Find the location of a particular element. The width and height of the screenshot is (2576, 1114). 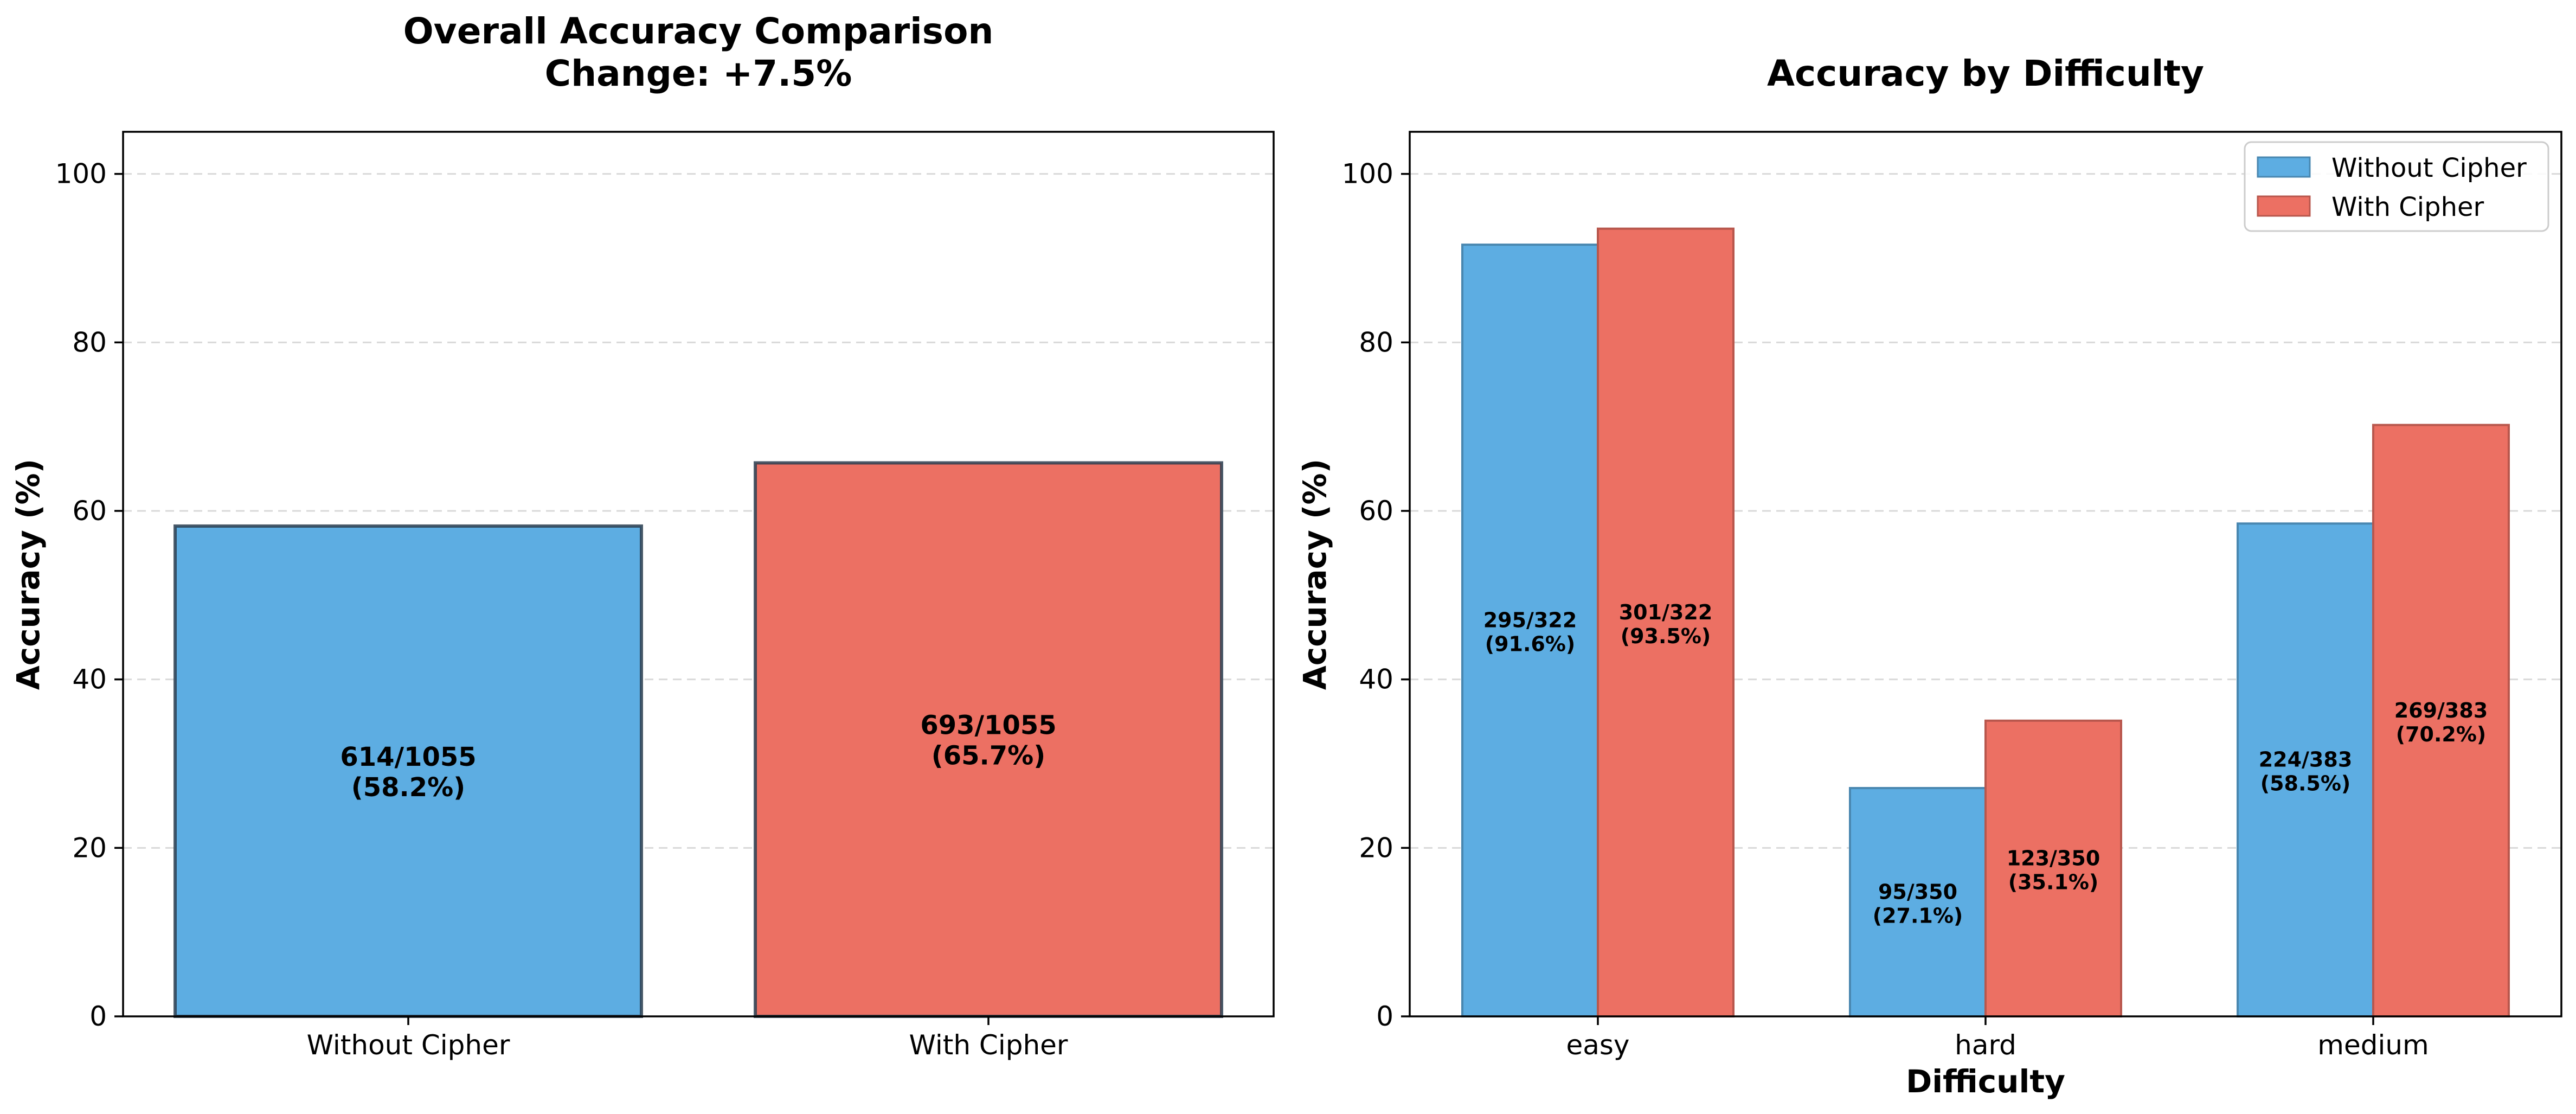

bar-without-cipher is located at coordinates (408, 771).